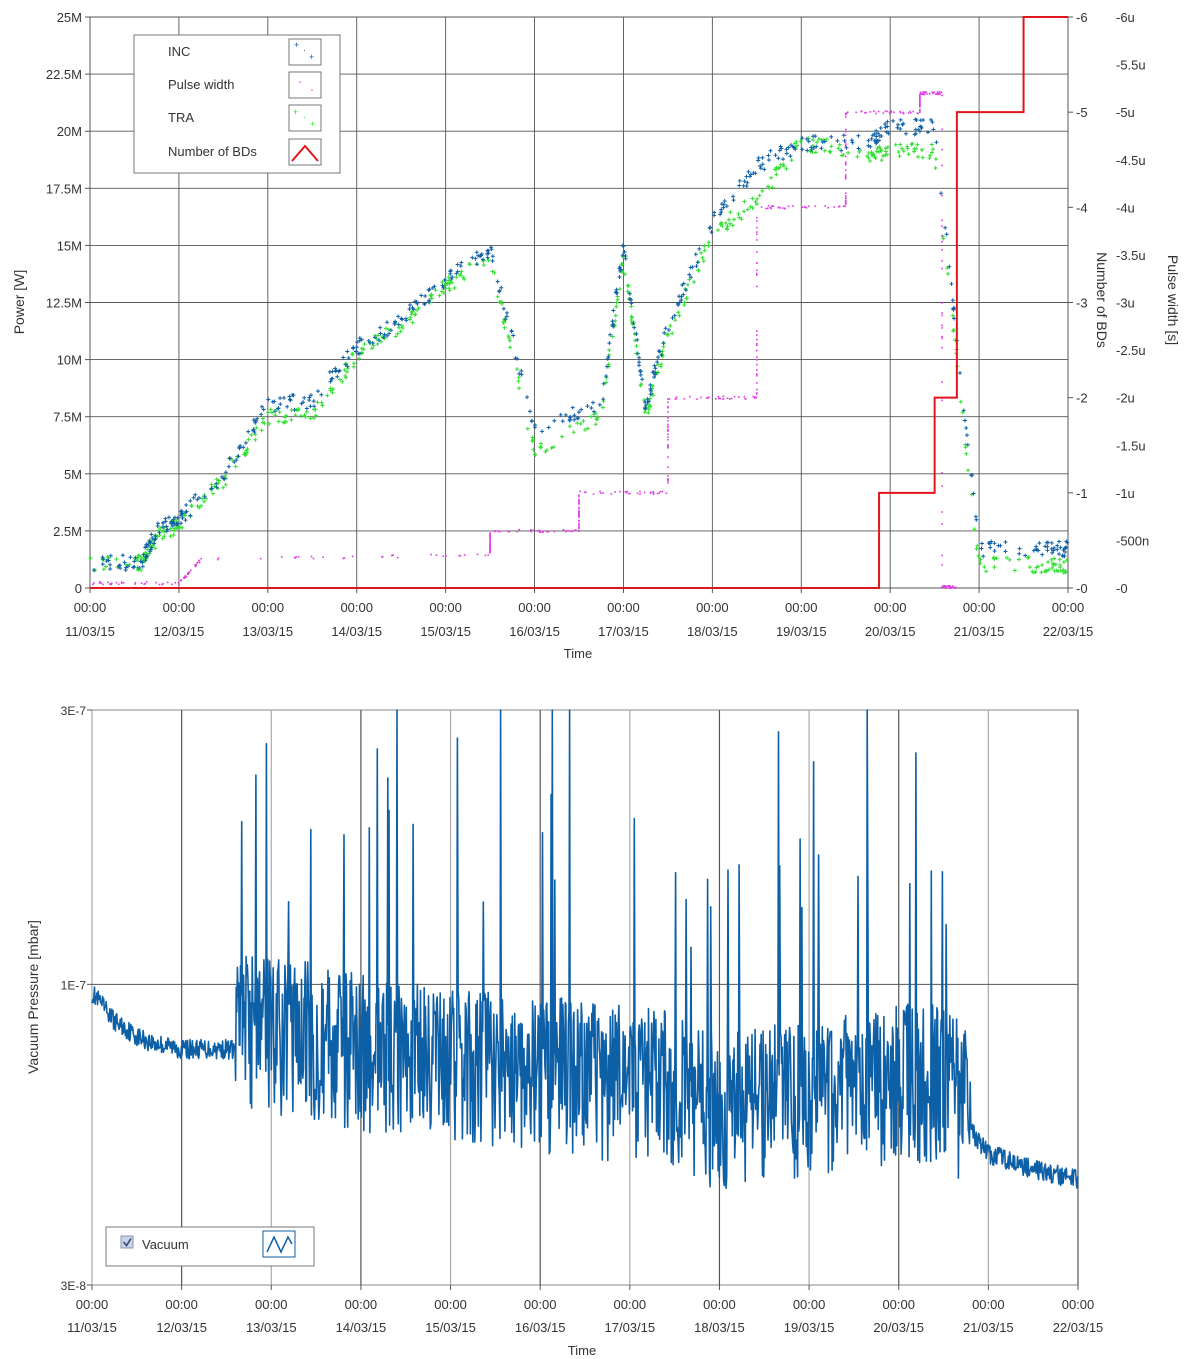 Image resolution: width=1192 pixels, height=1359 pixels. What do you see at coordinates (64, 303) in the screenshot?
I see `power-y-tick-label: 12.5M` at bounding box center [64, 303].